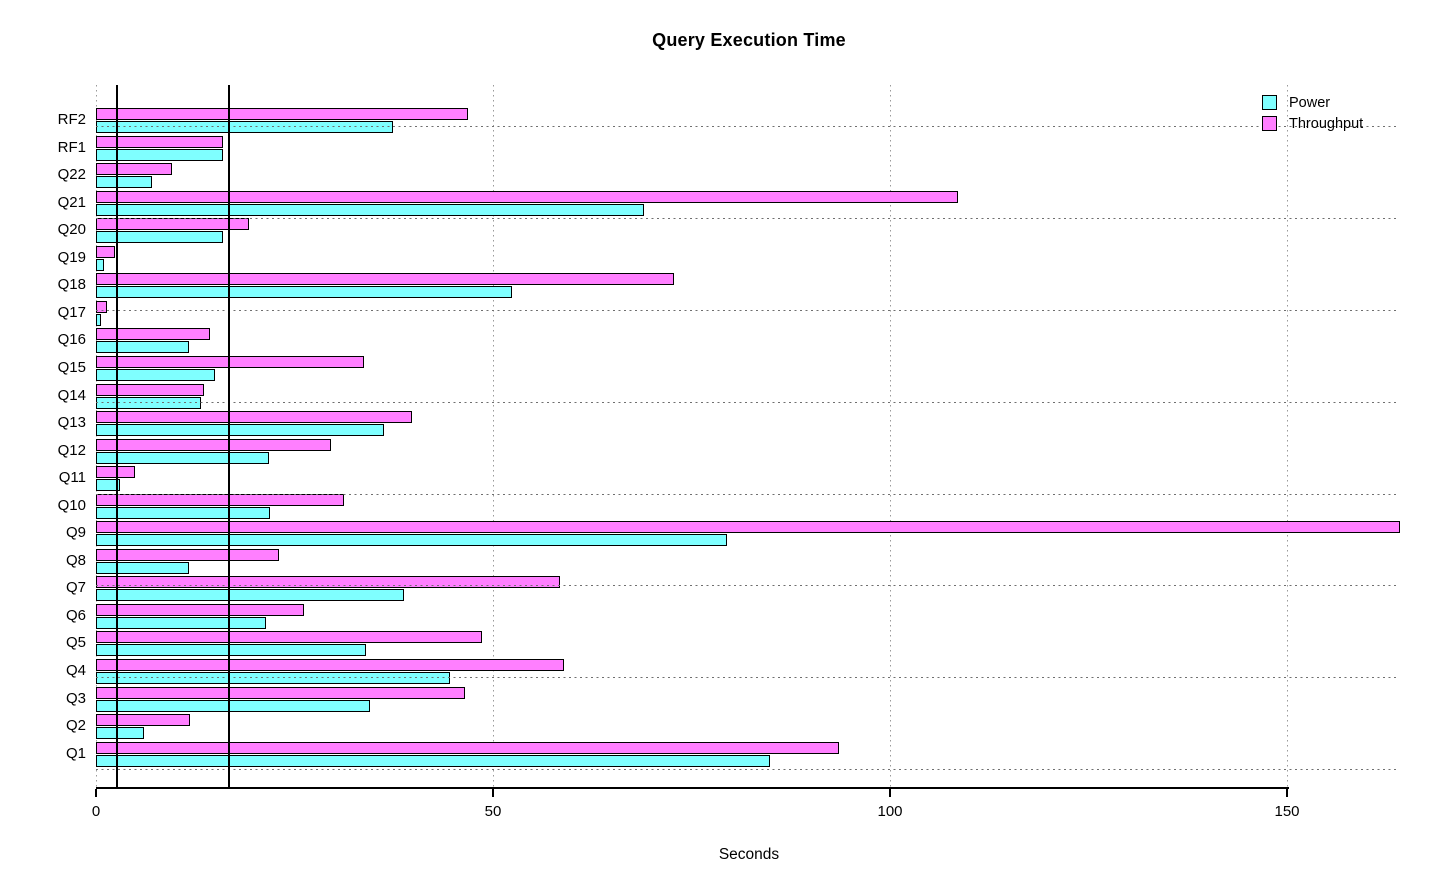 The image size is (1437, 889). Describe the element at coordinates (75, 698) in the screenshot. I see `y-tick-label-q3: Q3` at that location.